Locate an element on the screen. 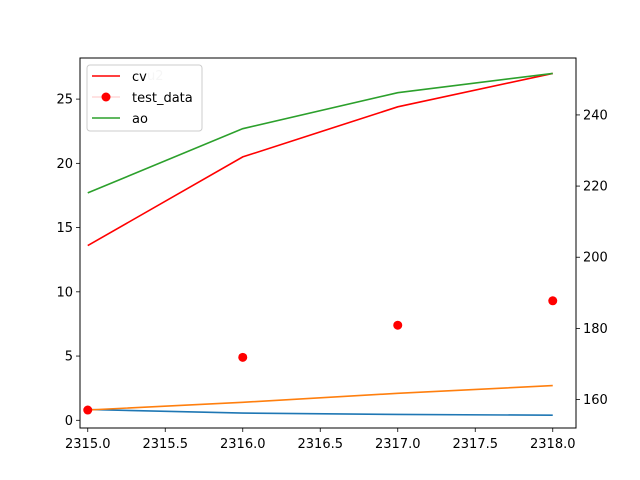  x-tick-label: 2317.0 is located at coordinates (398, 444).